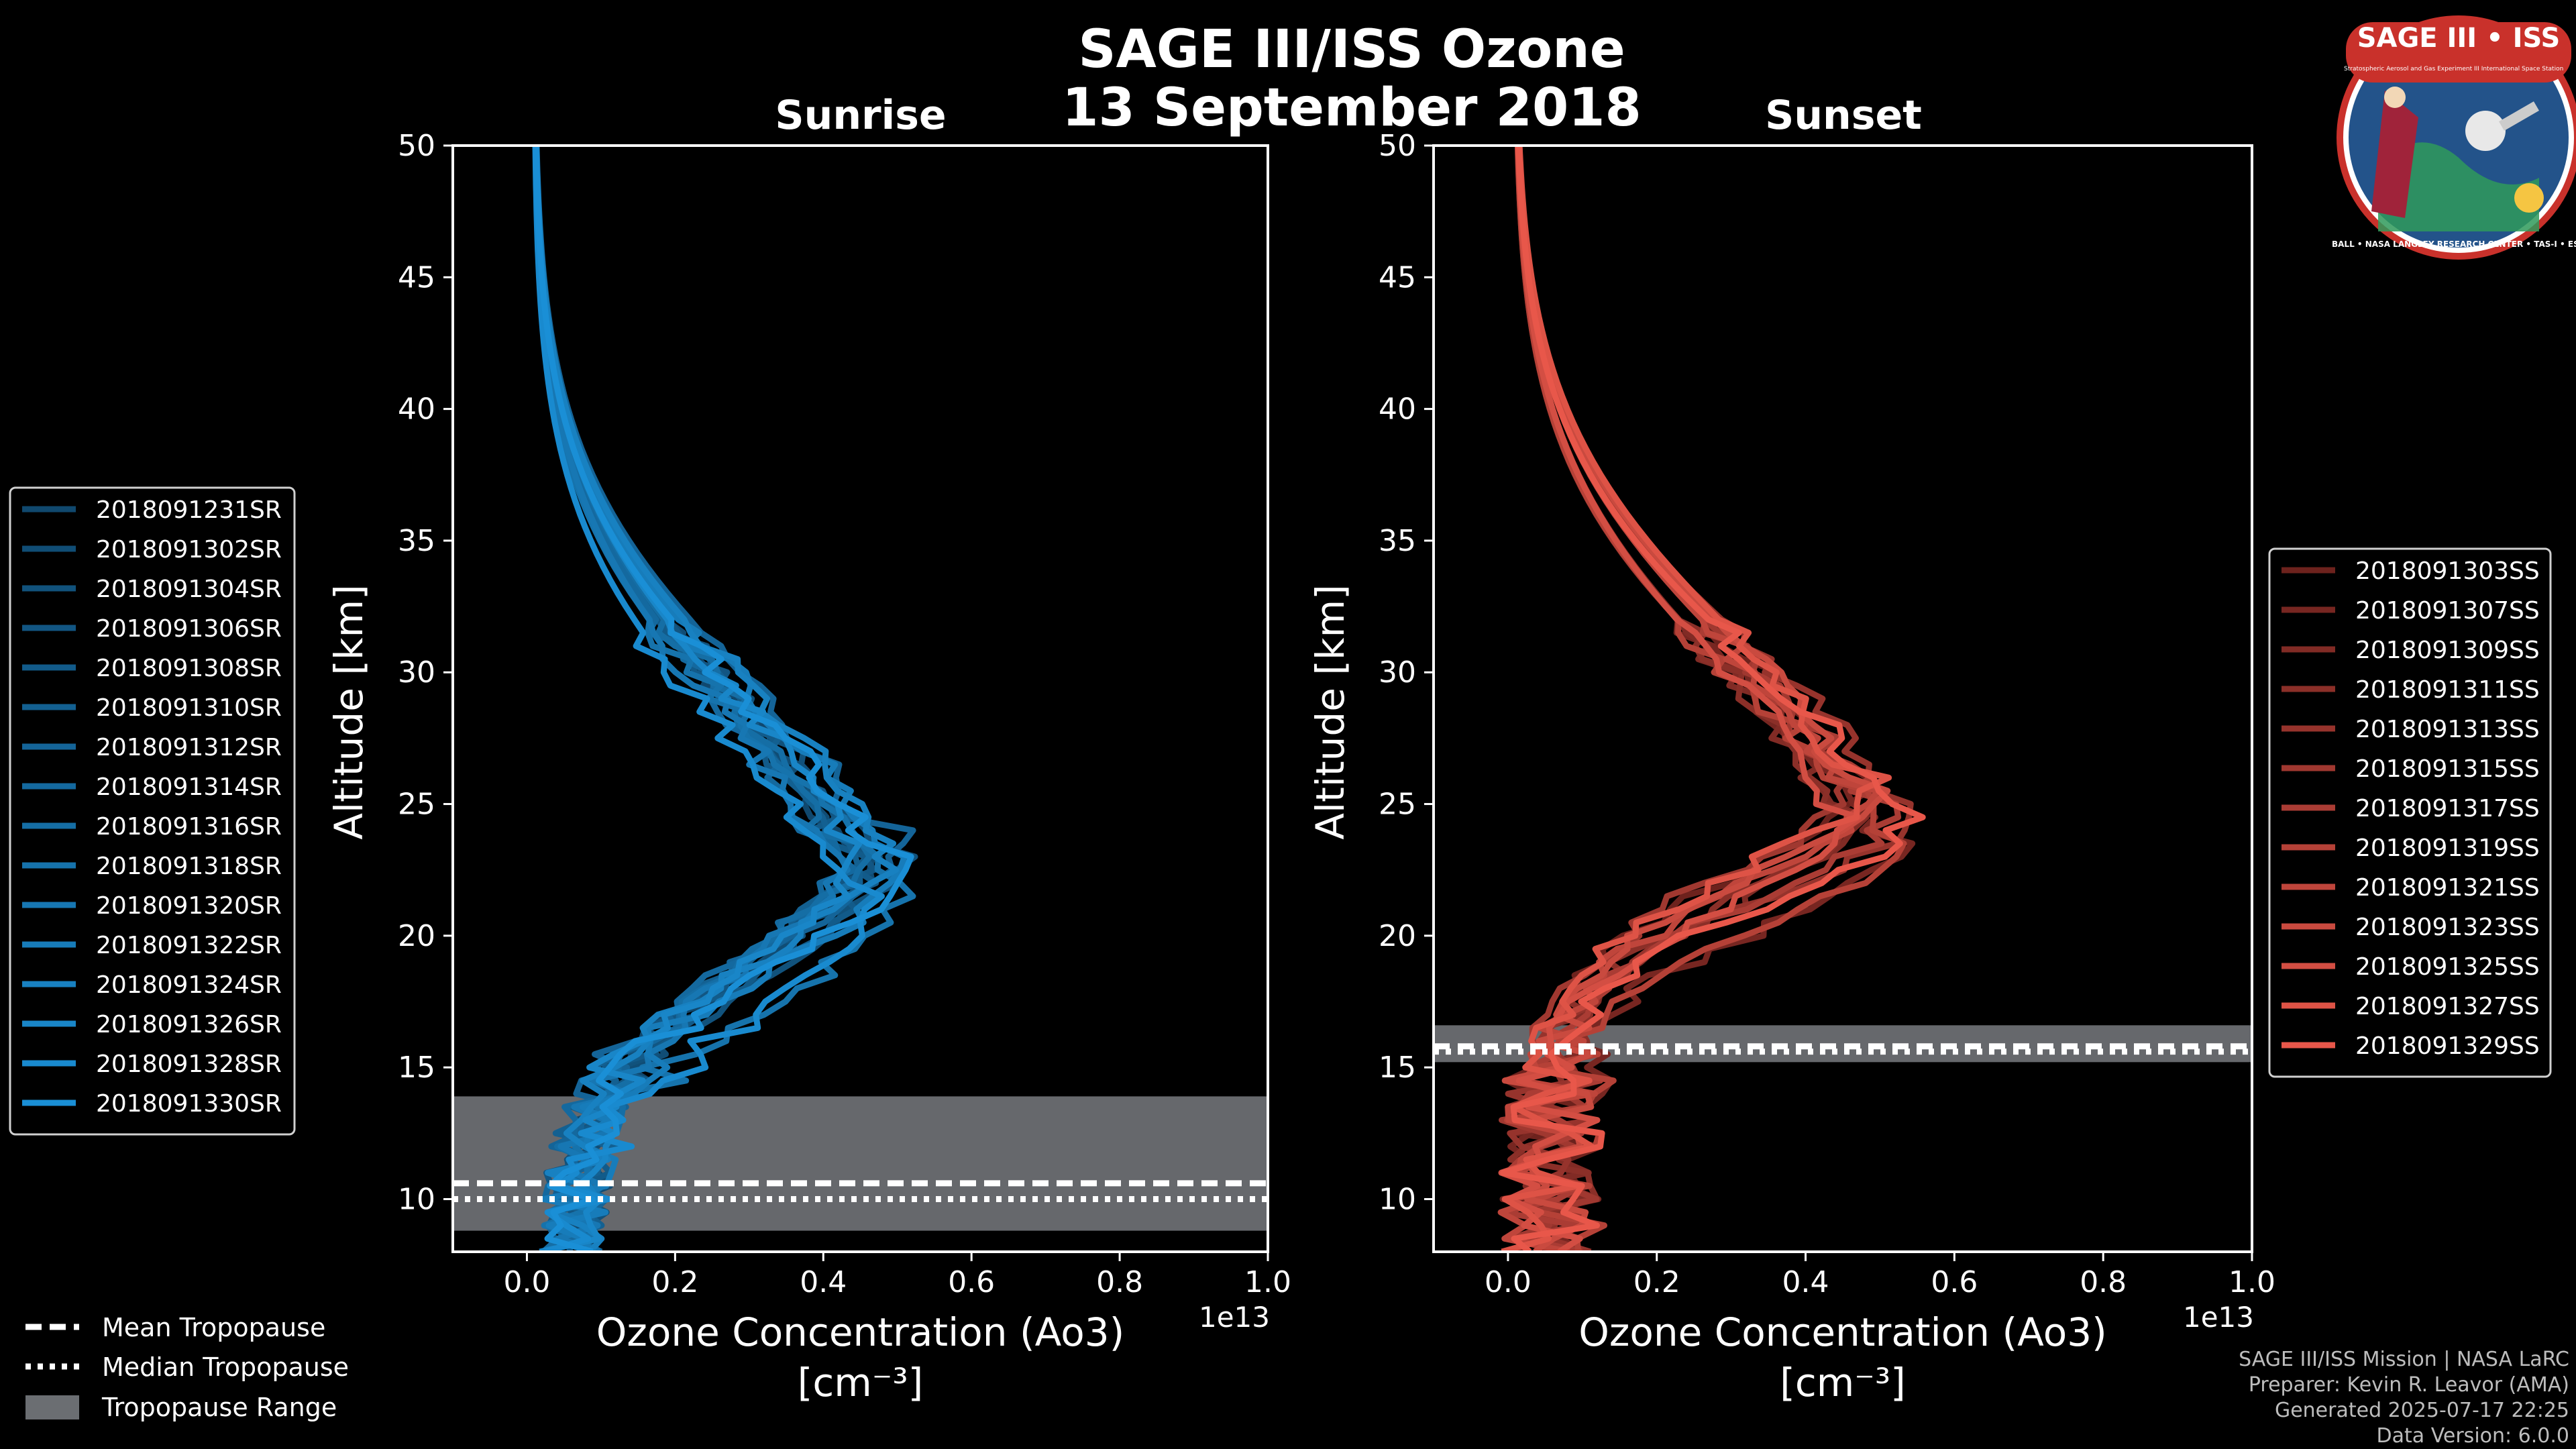 This screenshot has width=2576, height=1449. What do you see at coordinates (189, 668) in the screenshot?
I see `sunrise-legend-label: 2018091308SR` at bounding box center [189, 668].